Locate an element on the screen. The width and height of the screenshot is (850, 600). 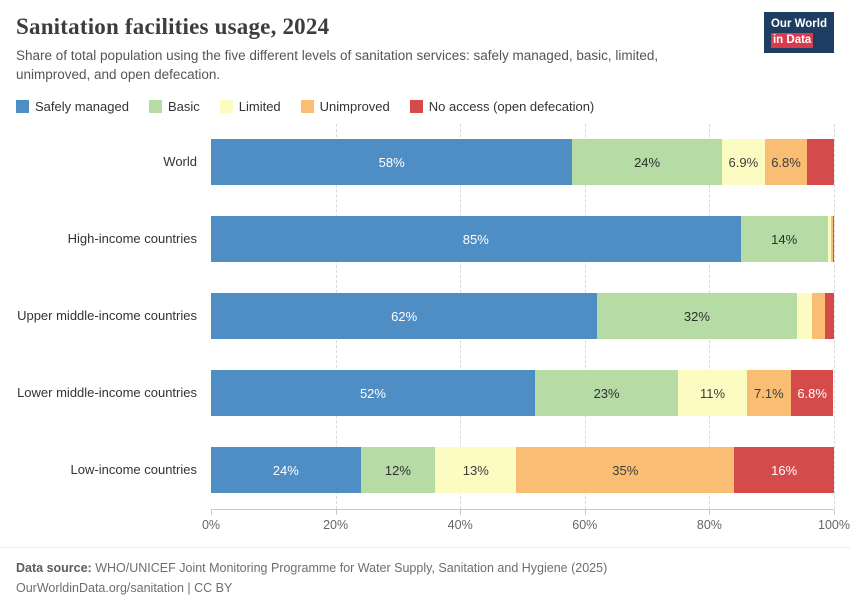
bar-track: 58% 24% 6.9% 6.8% is located at coordinates (522, 162).